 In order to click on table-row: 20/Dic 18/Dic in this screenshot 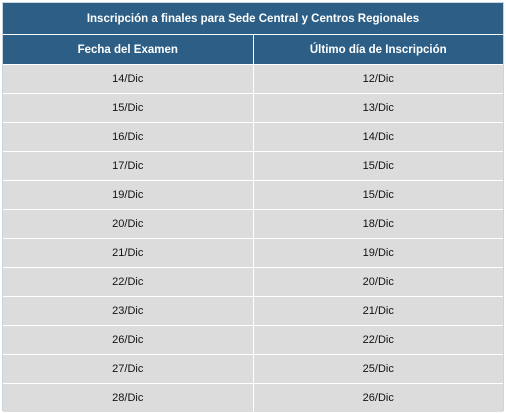, I will do `click(253, 223)`.